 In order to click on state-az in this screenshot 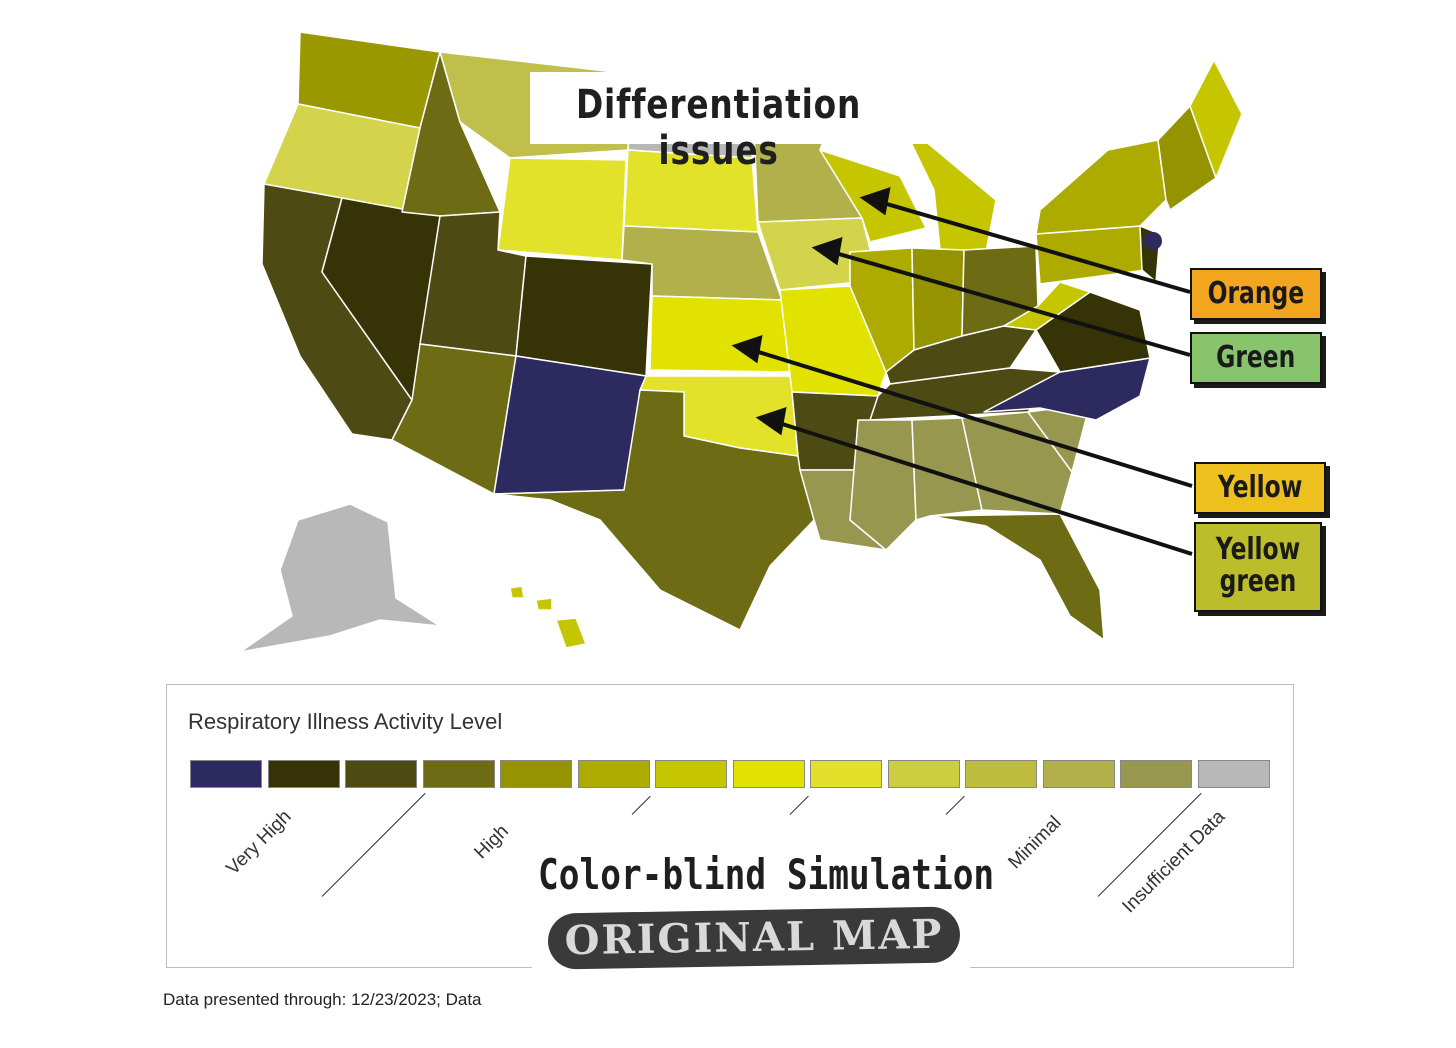, I will do `click(454, 419)`.